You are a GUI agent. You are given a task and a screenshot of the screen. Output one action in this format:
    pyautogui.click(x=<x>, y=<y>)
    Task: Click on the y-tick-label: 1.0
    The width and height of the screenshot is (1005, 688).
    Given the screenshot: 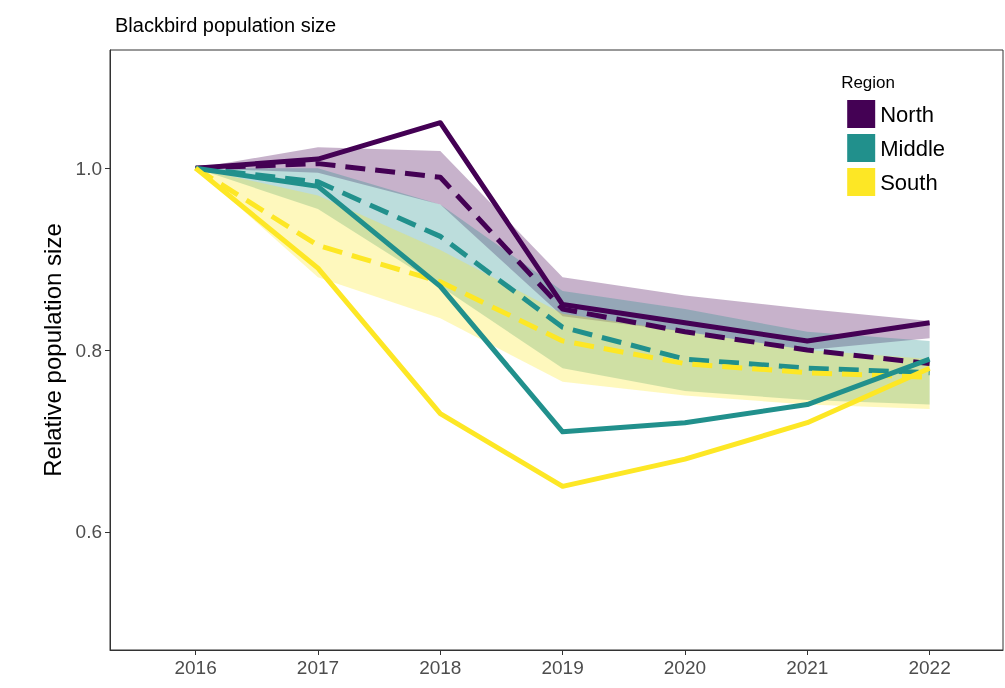 What is the action you would take?
    pyautogui.click(x=88, y=168)
    